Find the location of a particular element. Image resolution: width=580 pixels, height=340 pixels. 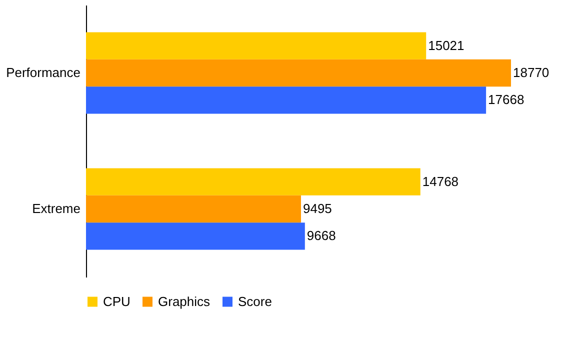

data-label: 9495 is located at coordinates (317, 208).